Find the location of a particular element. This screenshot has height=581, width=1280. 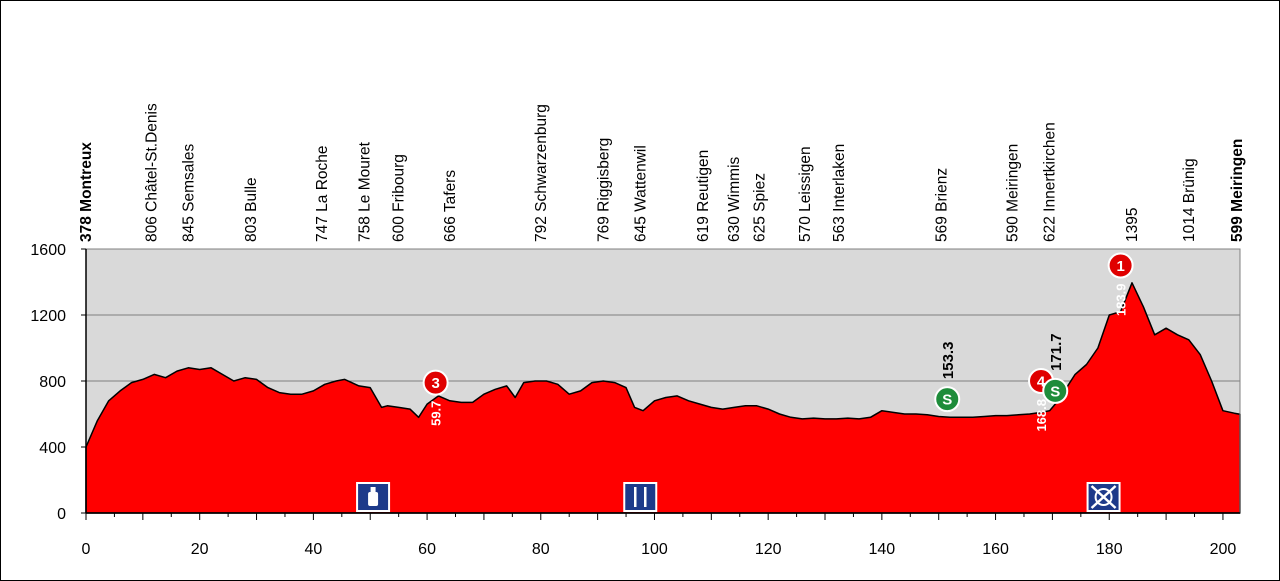

x-tick-label: 120 is located at coordinates (768, 549).